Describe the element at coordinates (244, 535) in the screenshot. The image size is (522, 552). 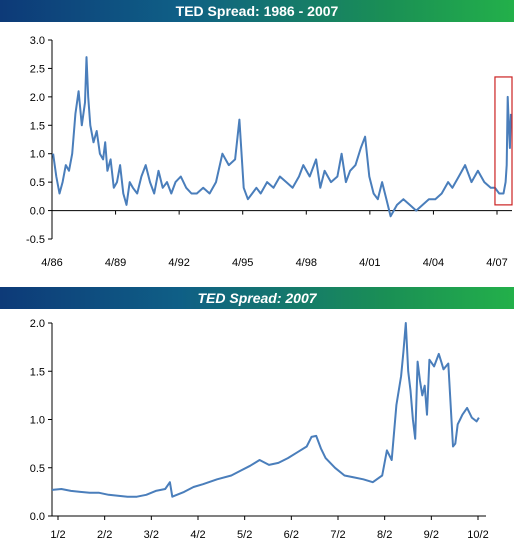
I see `x-tick-label: 5/2` at that location.